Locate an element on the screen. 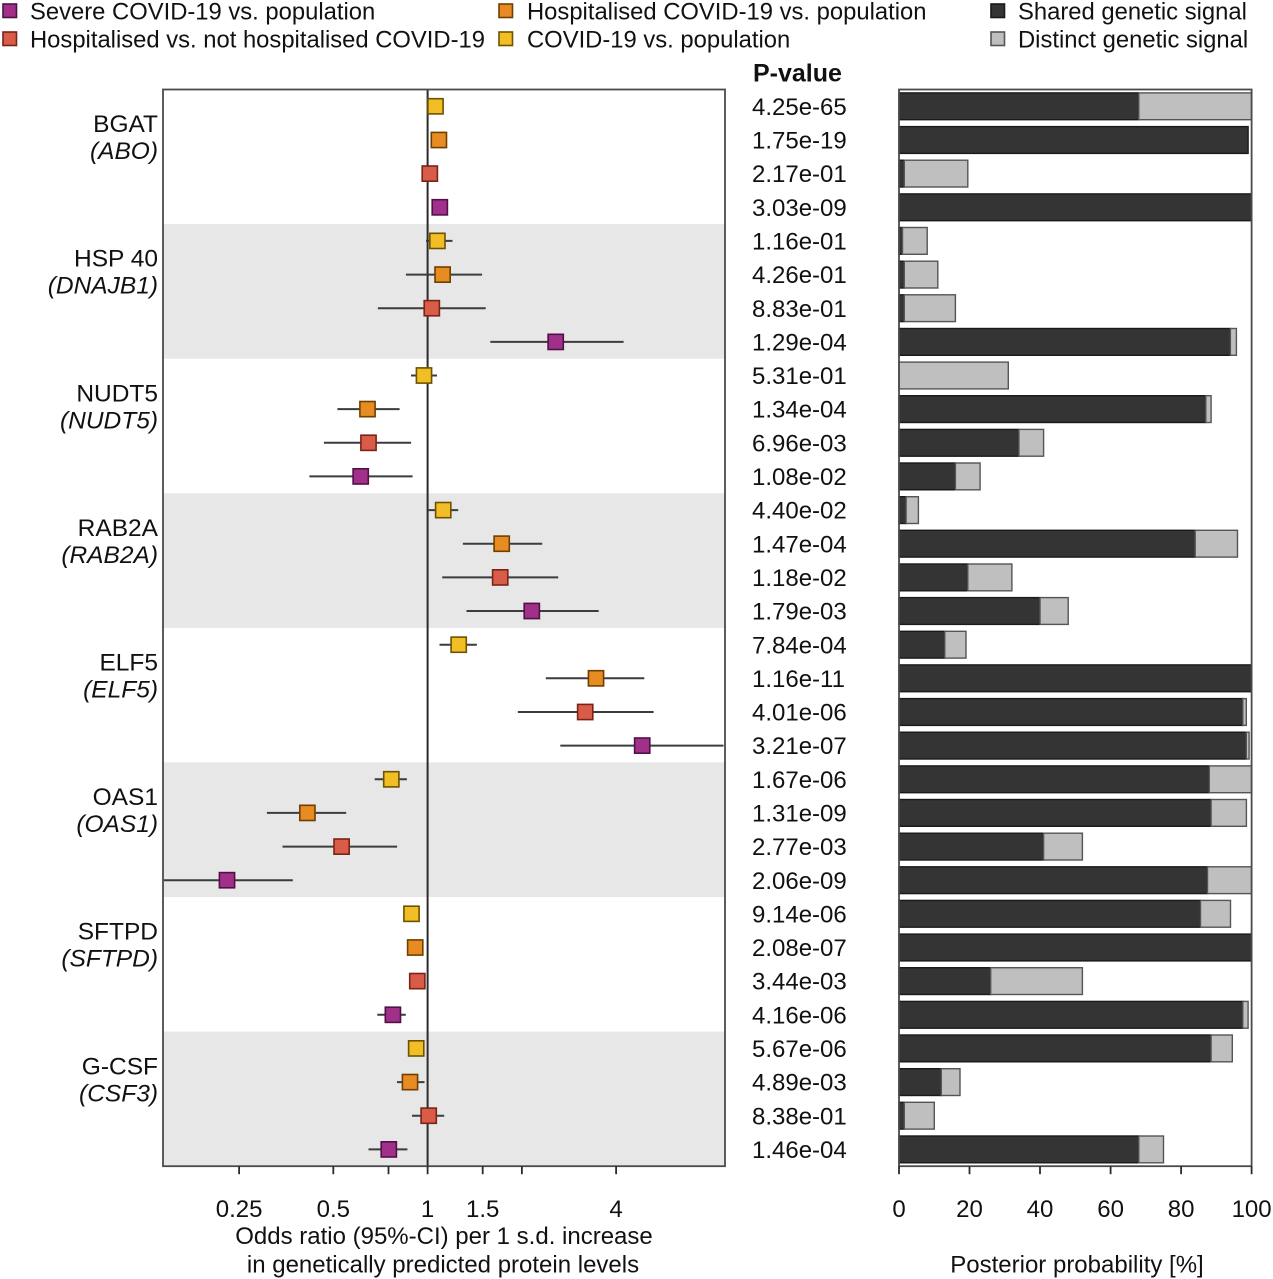 The height and width of the screenshot is (1279, 1273). svg-text: 9.14e-06 is located at coordinates (799, 914).